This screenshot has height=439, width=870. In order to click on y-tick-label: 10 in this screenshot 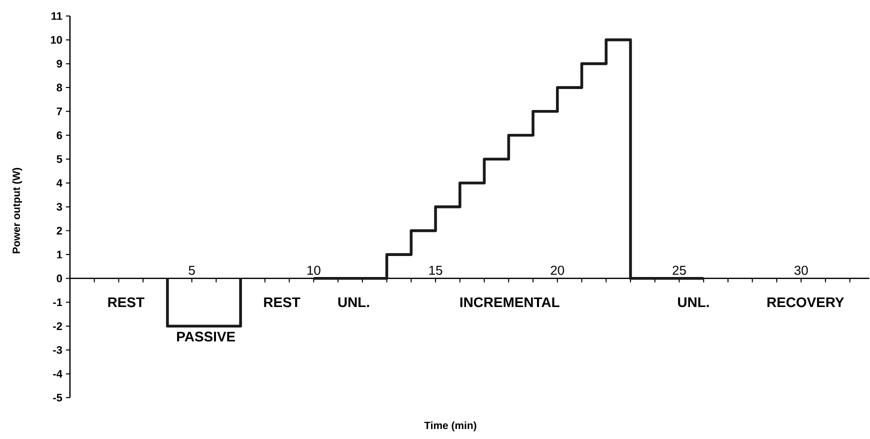, I will do `click(56, 40)`.